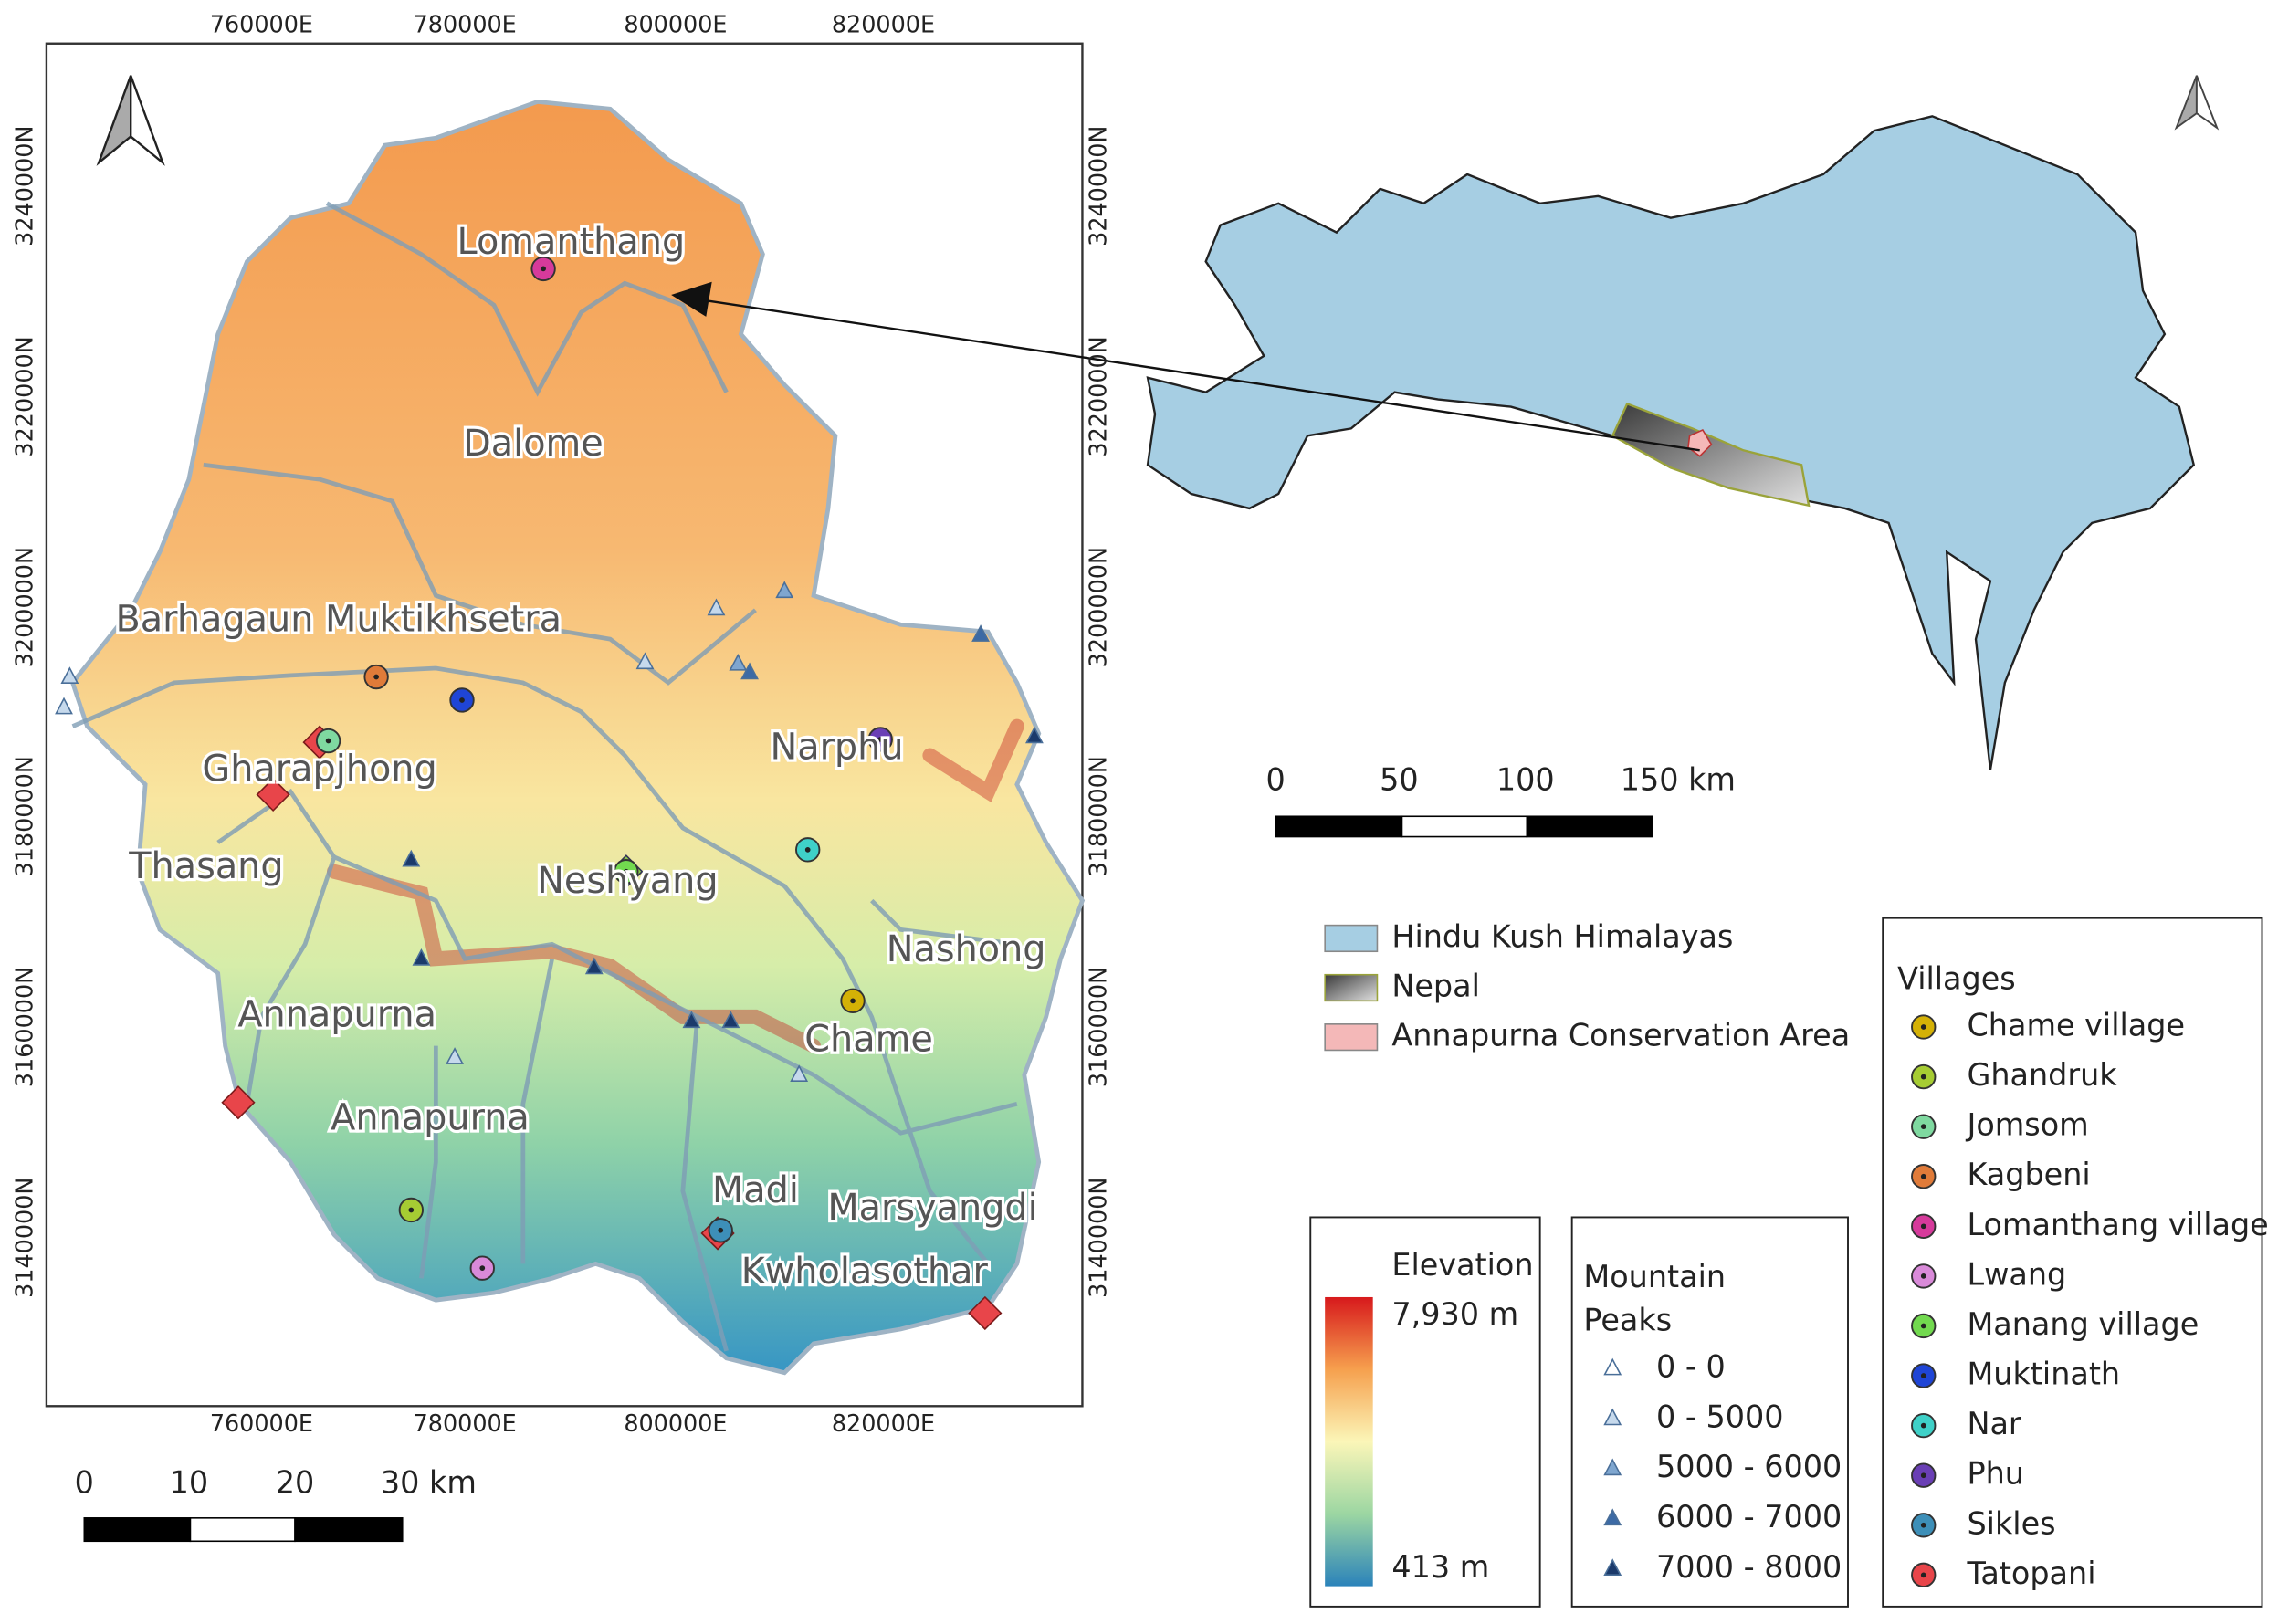  Describe the element at coordinates (2016, 1274) in the screenshot. I see `village-legend-label: Lwang` at that location.